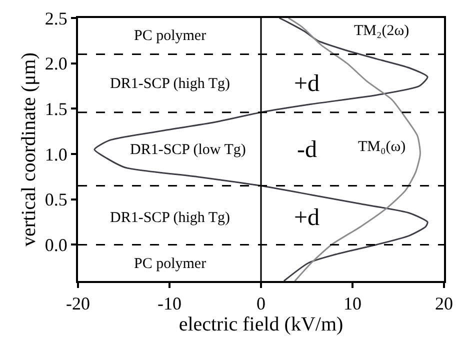 The image size is (461, 338). I want to click on y-tick-label: 1.5, so click(56, 108).